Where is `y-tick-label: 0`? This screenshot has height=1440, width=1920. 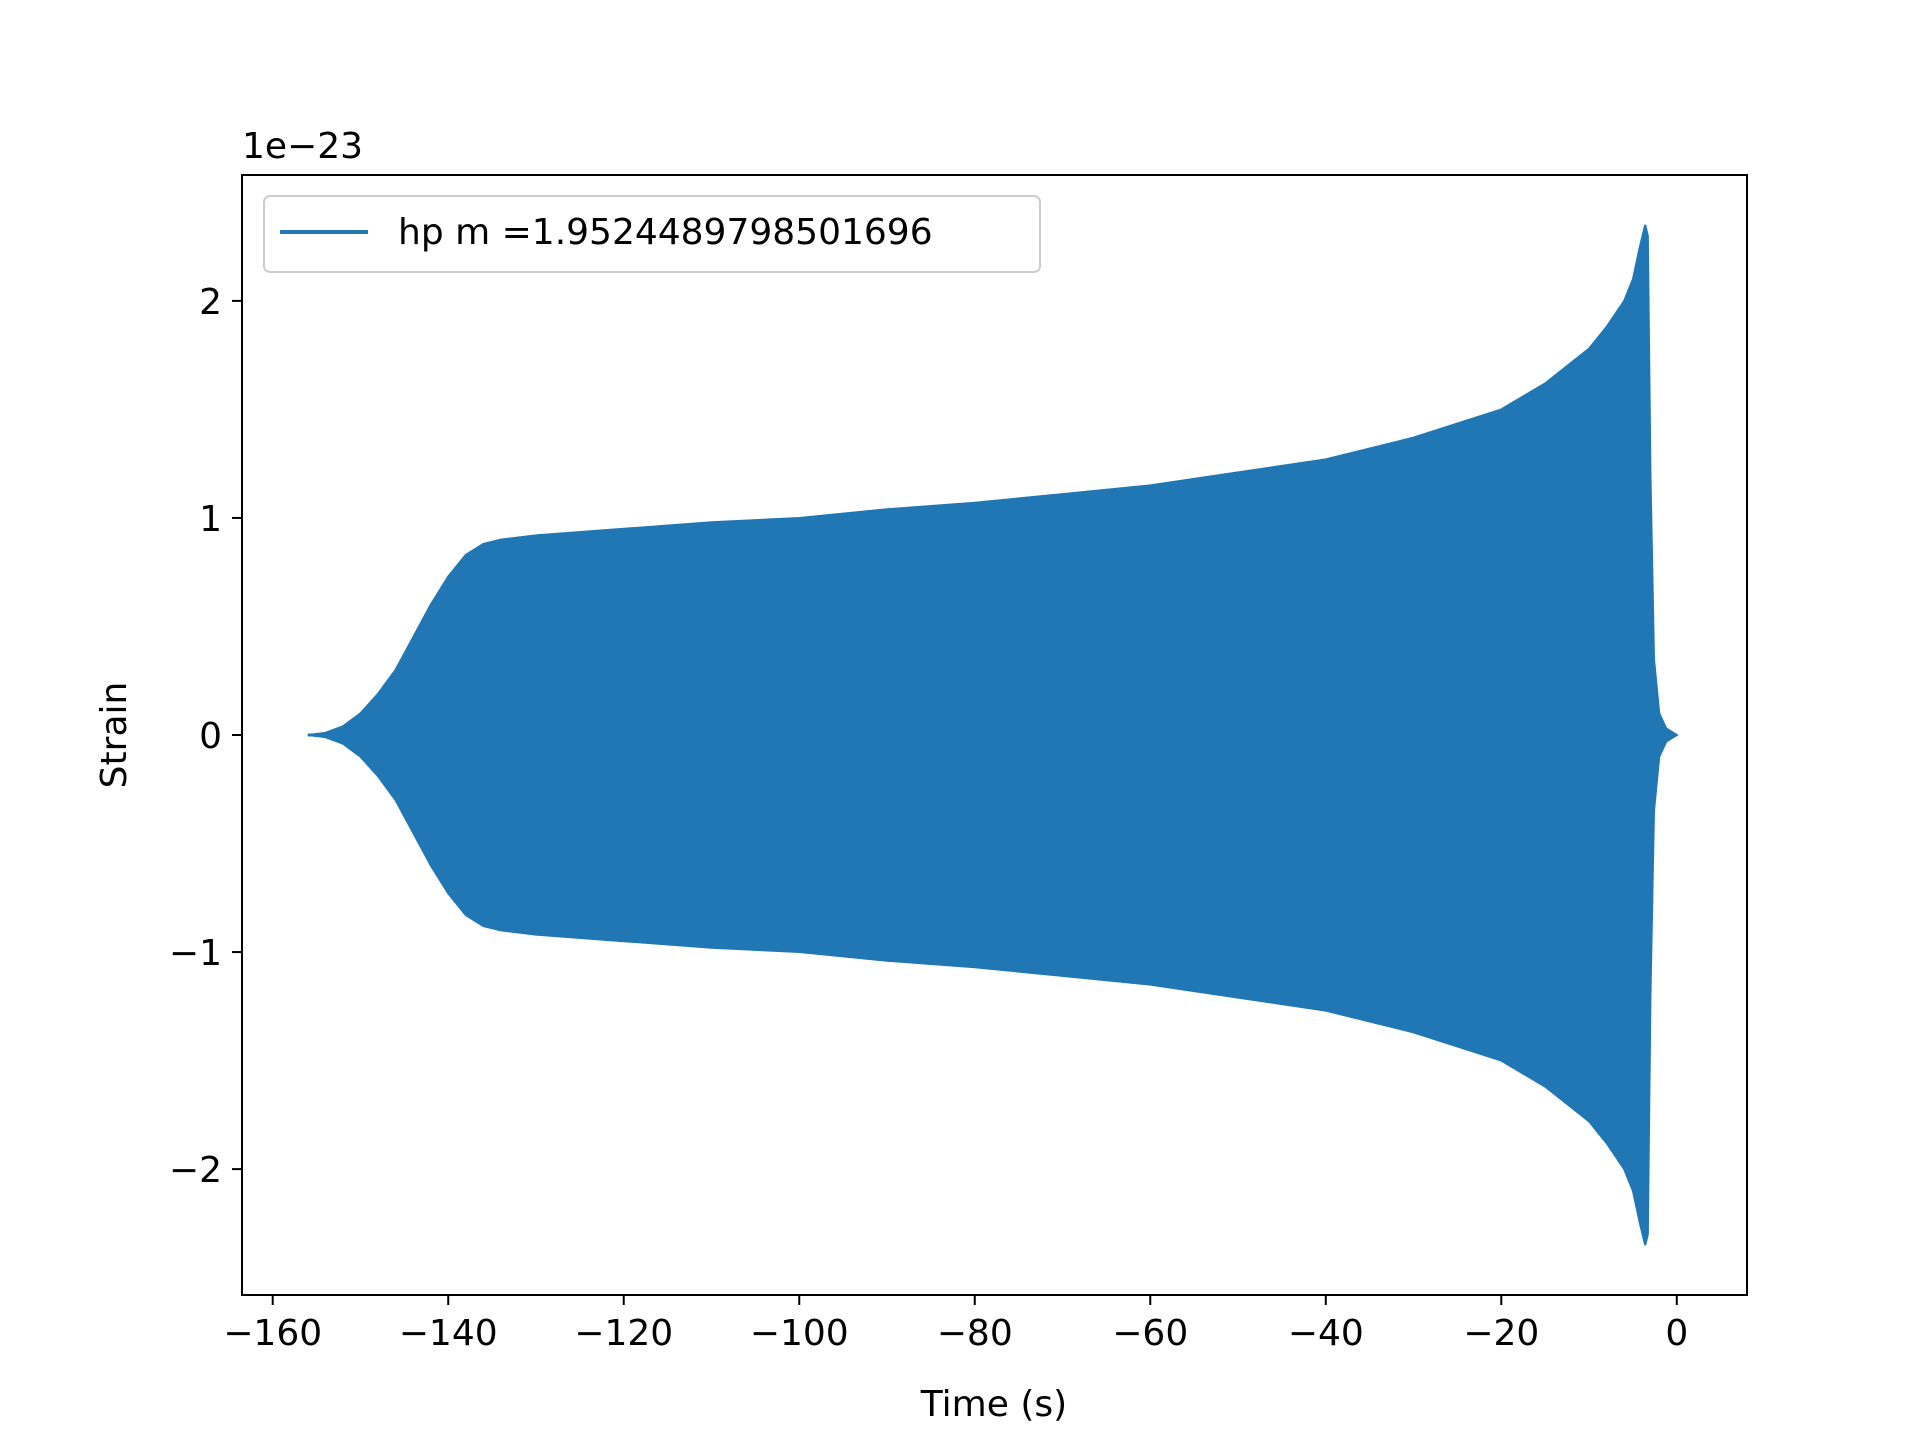
y-tick-label: 0 is located at coordinates (210, 736).